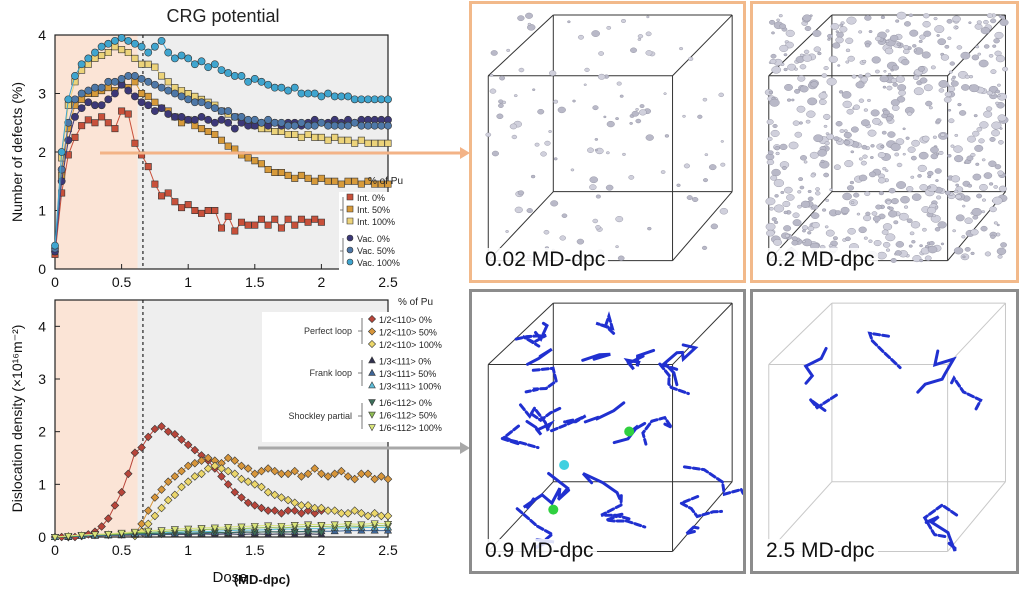  What do you see at coordinates (376, 251) in the screenshot?
I see `legend-label: Vac. 50%` at bounding box center [376, 251].